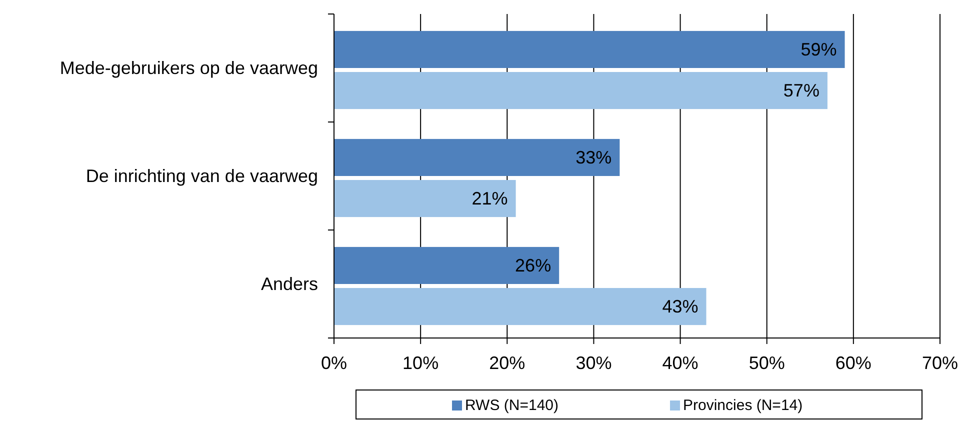  Describe the element at coordinates (818, 49) in the screenshot. I see `data-label: 59%` at that location.